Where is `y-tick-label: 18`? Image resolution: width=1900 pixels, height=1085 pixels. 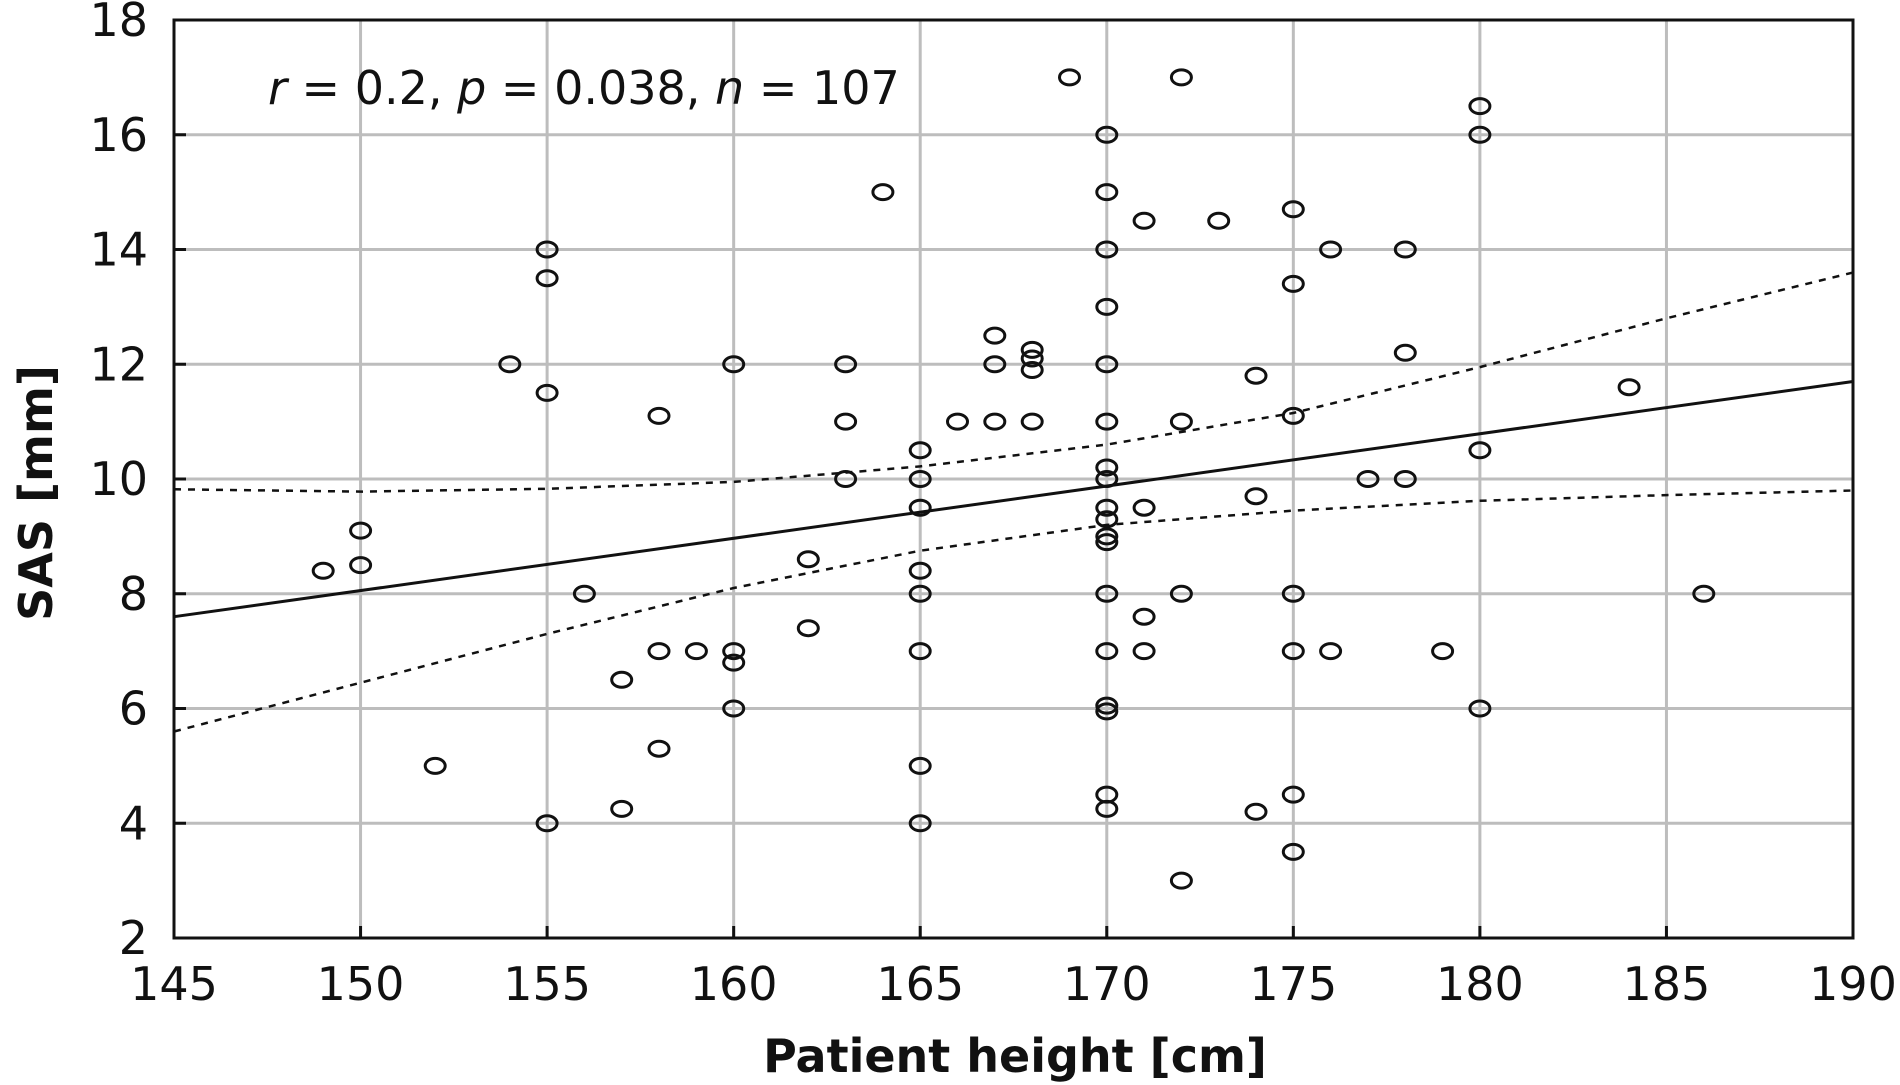 y-tick-label: 18 is located at coordinates (118, 23).